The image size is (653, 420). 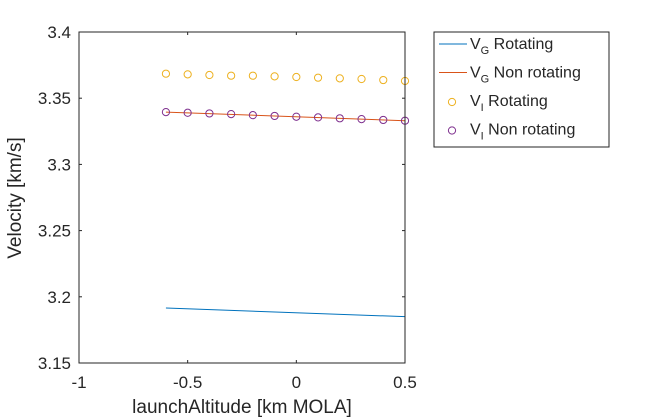 What do you see at coordinates (15, 197) in the screenshot?
I see `y-axis-label: Velocity [km/s]` at bounding box center [15, 197].